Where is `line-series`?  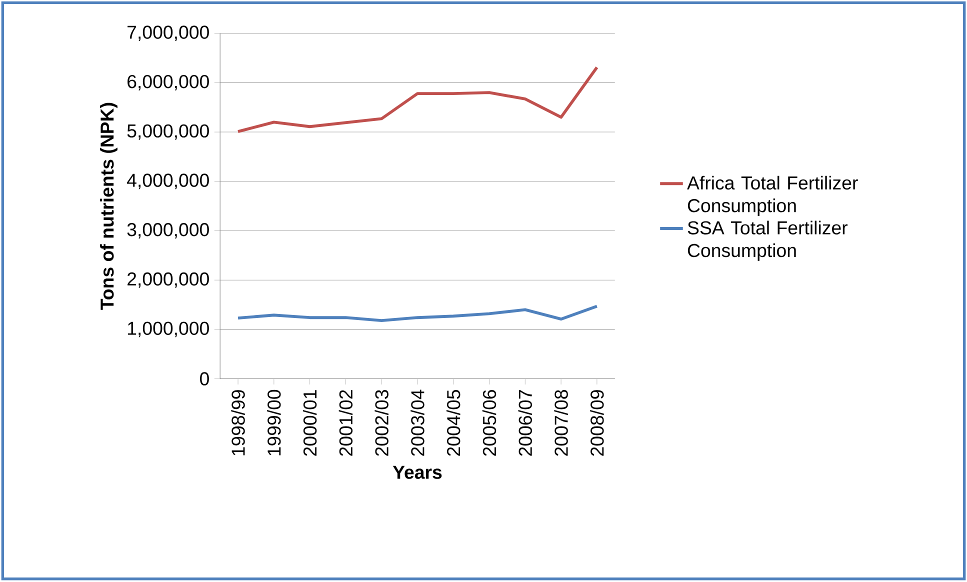
line-series is located at coordinates (417, 313).